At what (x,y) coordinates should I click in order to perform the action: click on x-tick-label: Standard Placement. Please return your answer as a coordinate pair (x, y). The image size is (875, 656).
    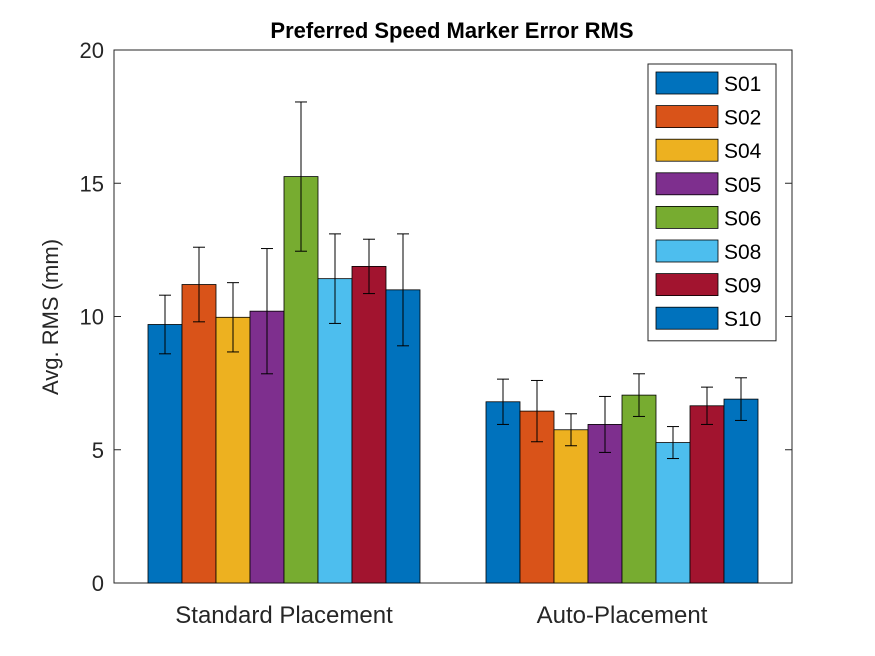
    Looking at the image, I should click on (284, 615).